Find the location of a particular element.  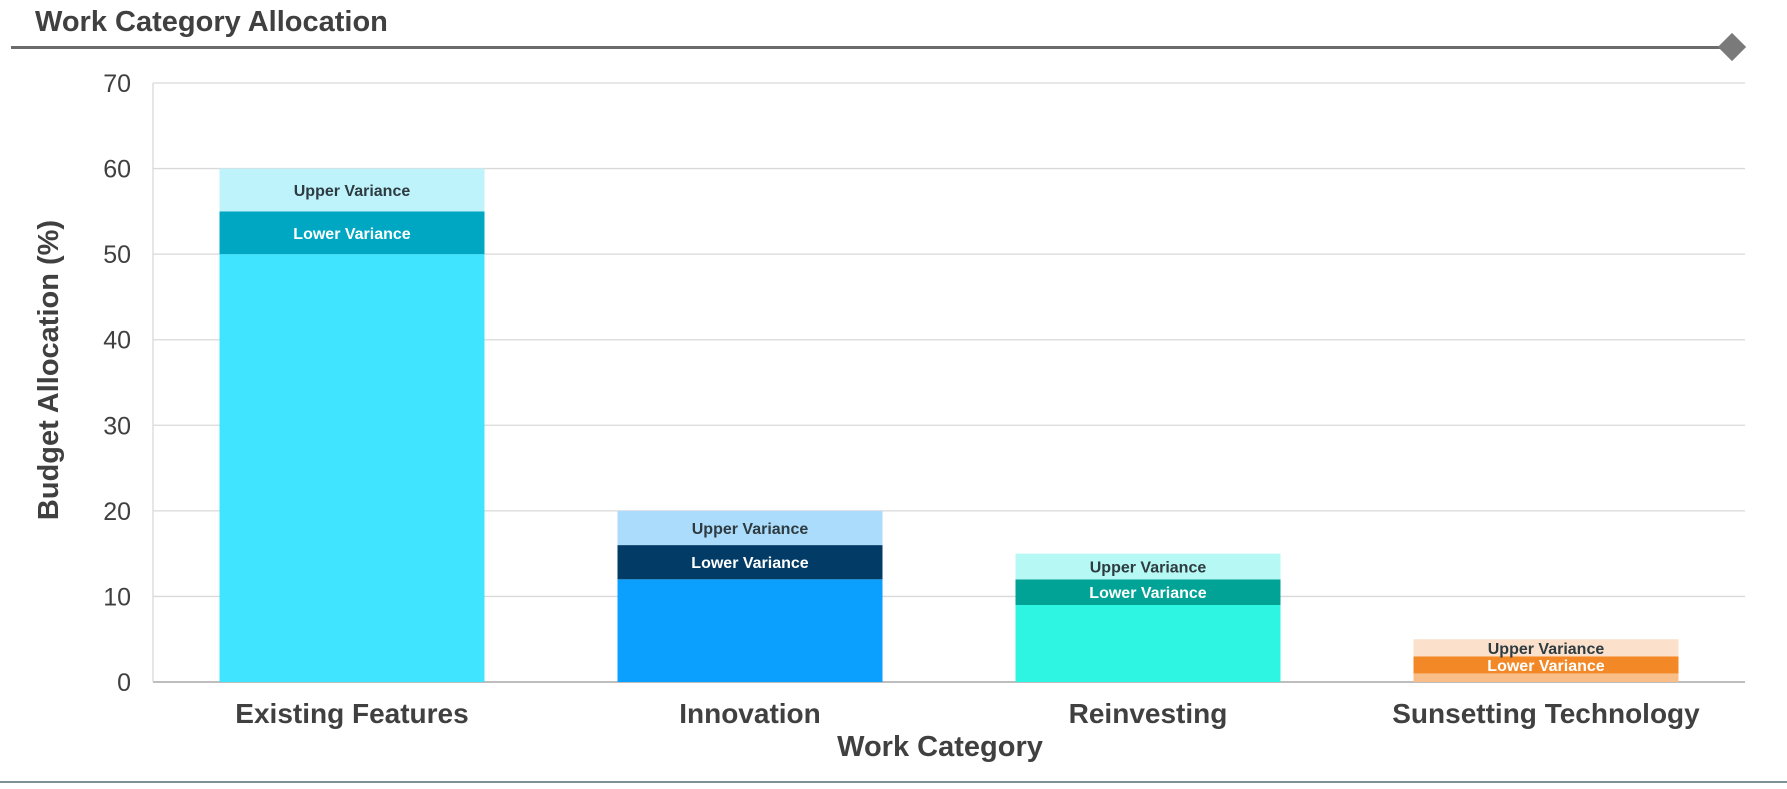

bar-upper-variance-reinvesting is located at coordinates (1148, 566).